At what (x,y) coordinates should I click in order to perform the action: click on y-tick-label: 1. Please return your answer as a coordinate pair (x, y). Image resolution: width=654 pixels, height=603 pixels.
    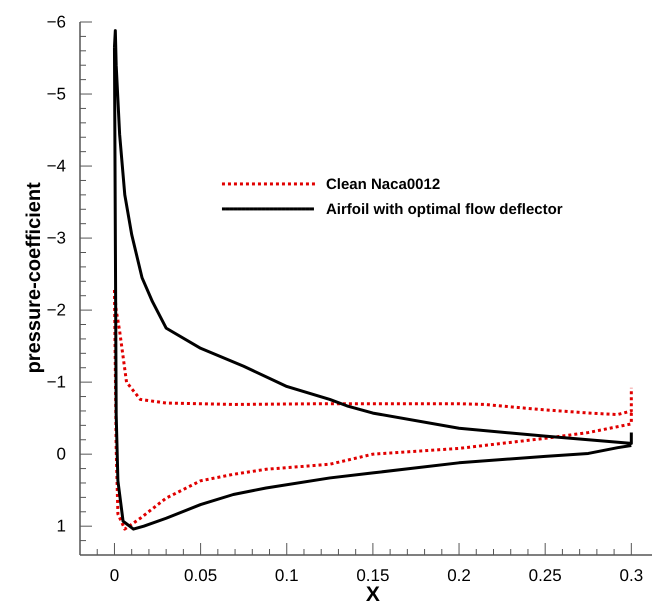
    Looking at the image, I should click on (61, 526).